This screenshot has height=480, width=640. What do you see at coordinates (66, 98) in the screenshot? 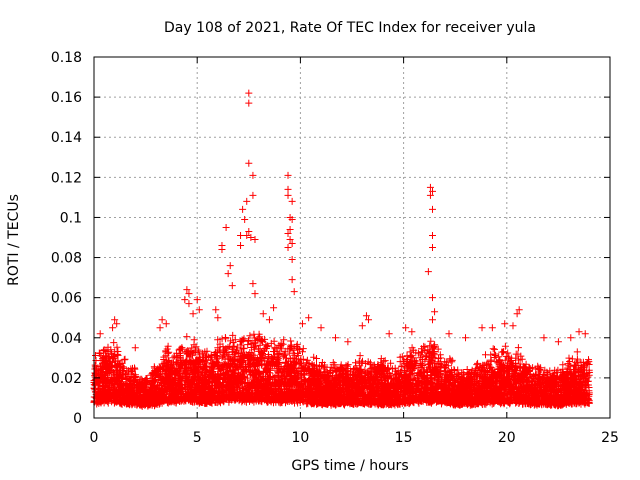
I see `y-tick-label: 0.16` at bounding box center [66, 98].